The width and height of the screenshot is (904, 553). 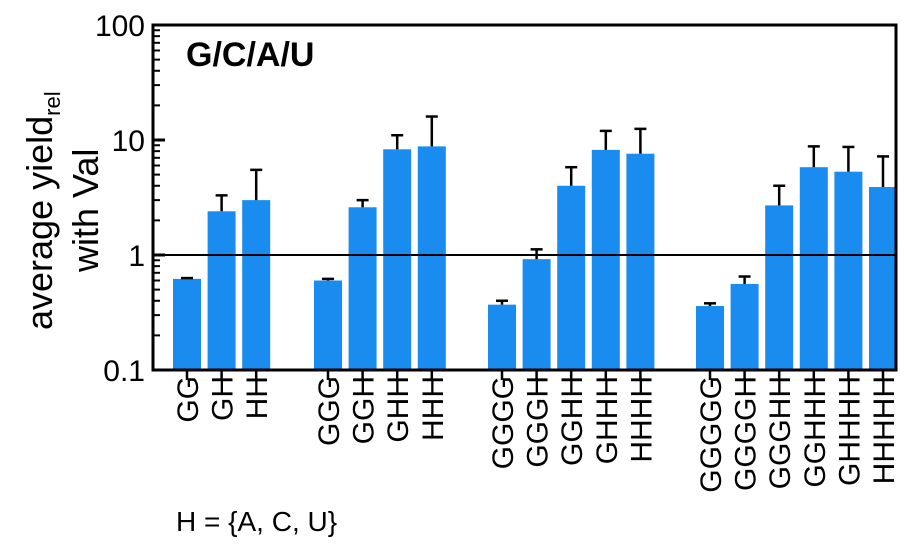 What do you see at coordinates (223, 398) in the screenshot?
I see `x-tick-label: GH` at bounding box center [223, 398].